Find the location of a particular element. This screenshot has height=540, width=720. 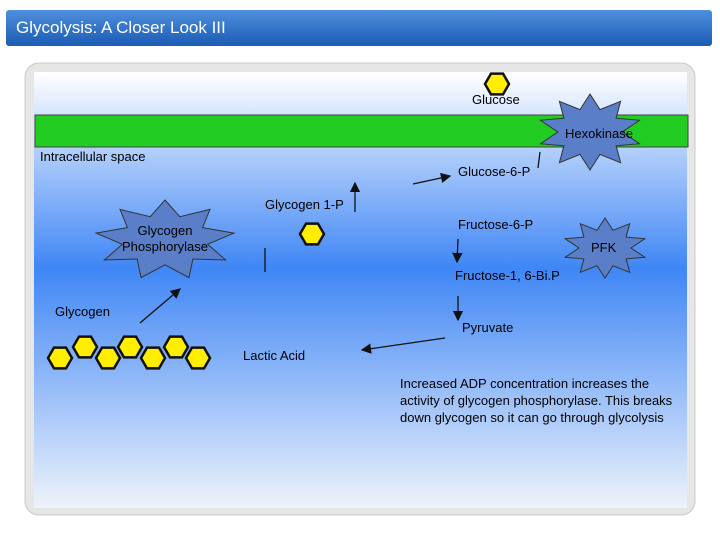

label: Glycogen Phosphorylase is located at coordinates (165, 238).